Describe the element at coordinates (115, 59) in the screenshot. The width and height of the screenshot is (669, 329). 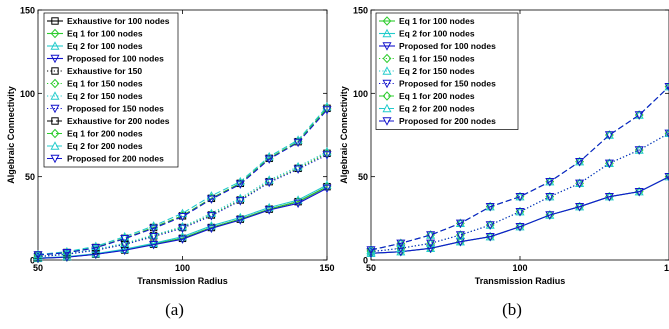
I see `legend-entry: Proposed for 100 nodes` at that location.